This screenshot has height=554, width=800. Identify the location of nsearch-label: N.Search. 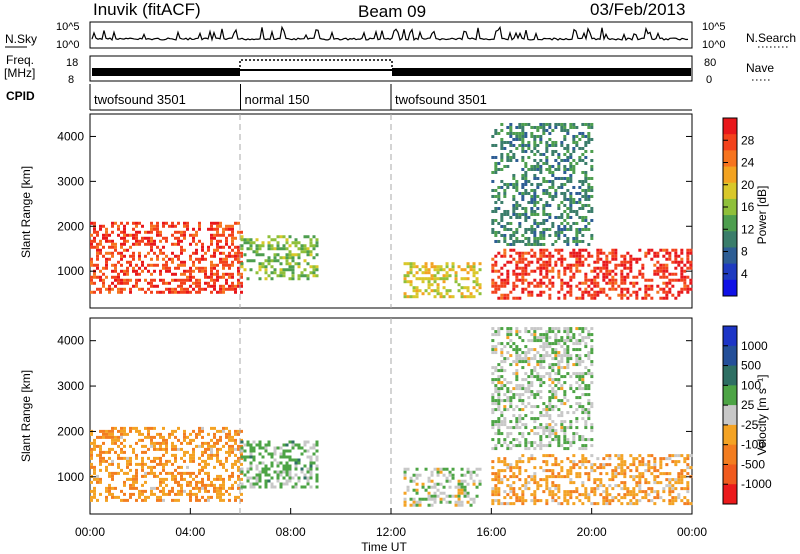
(771, 38).